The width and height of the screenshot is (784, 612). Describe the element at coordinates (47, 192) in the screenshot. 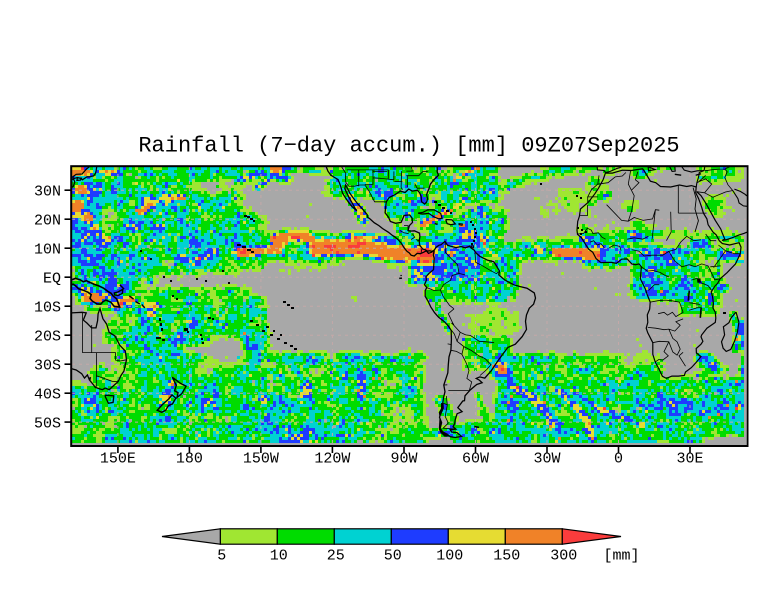

I see `svg-text: 30N` at that location.